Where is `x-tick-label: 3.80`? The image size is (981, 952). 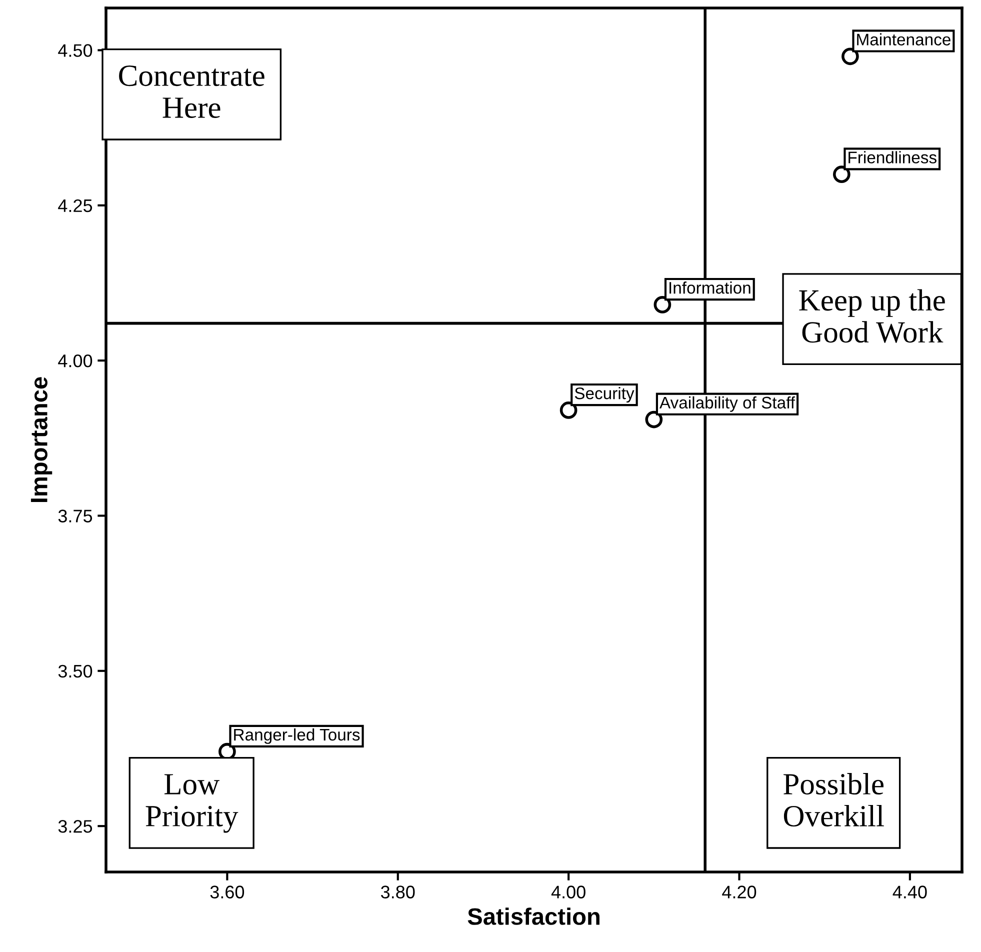 x-tick-label: 3.80 is located at coordinates (397, 892).